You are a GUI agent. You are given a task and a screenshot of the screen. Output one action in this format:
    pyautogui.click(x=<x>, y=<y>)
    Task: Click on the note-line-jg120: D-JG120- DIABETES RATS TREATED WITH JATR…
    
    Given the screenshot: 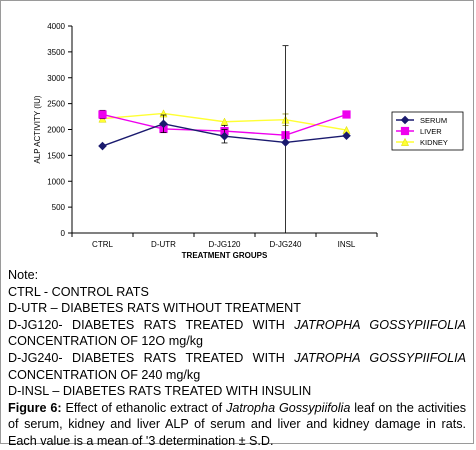 What is the action you would take?
    pyautogui.click(x=237, y=324)
    